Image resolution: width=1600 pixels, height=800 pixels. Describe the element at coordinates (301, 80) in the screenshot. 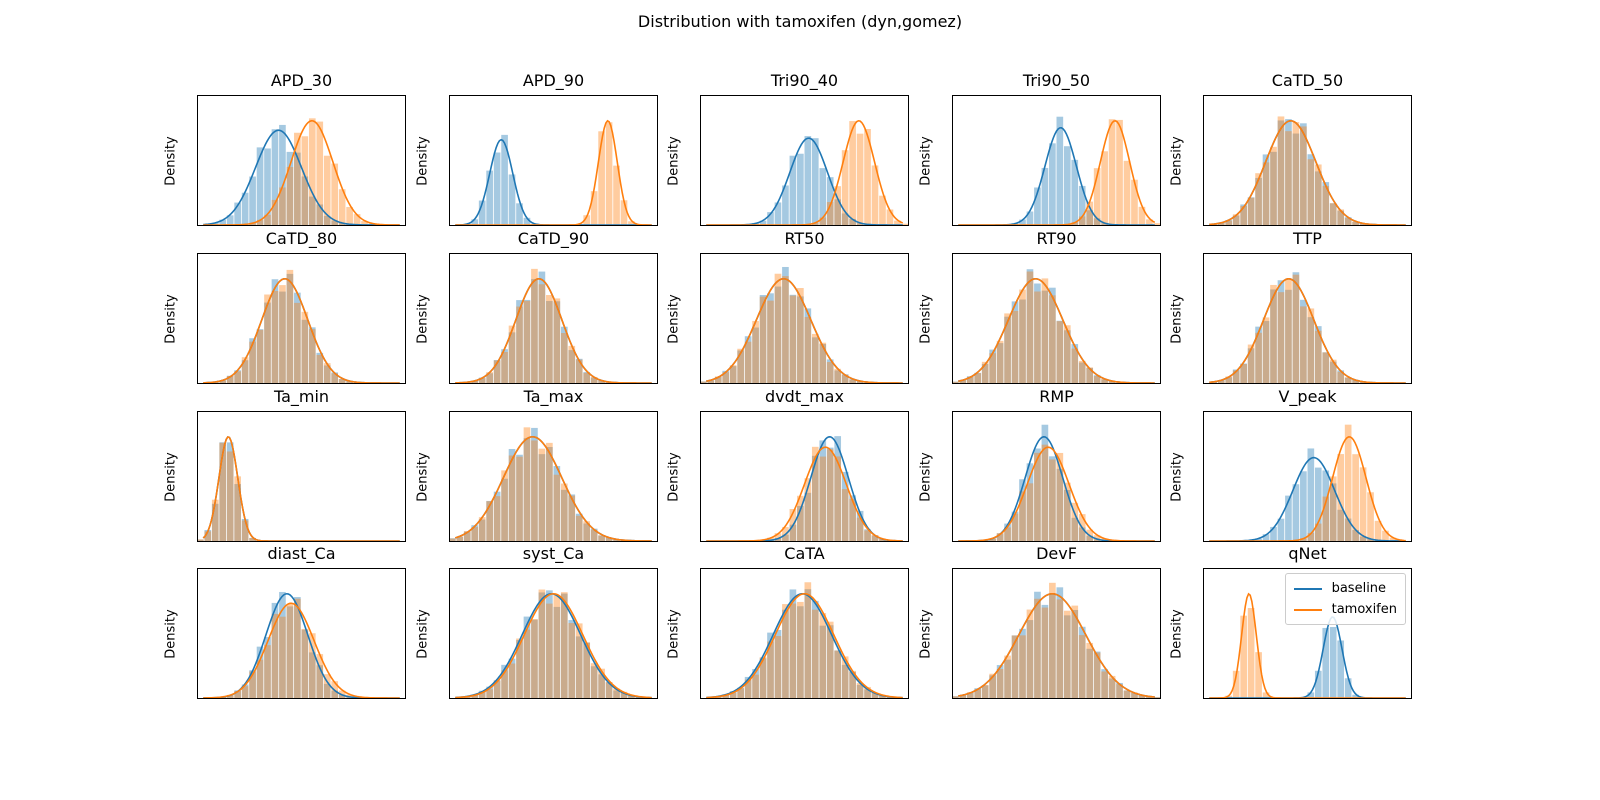

I see `panel-title: APD_30` at that location.